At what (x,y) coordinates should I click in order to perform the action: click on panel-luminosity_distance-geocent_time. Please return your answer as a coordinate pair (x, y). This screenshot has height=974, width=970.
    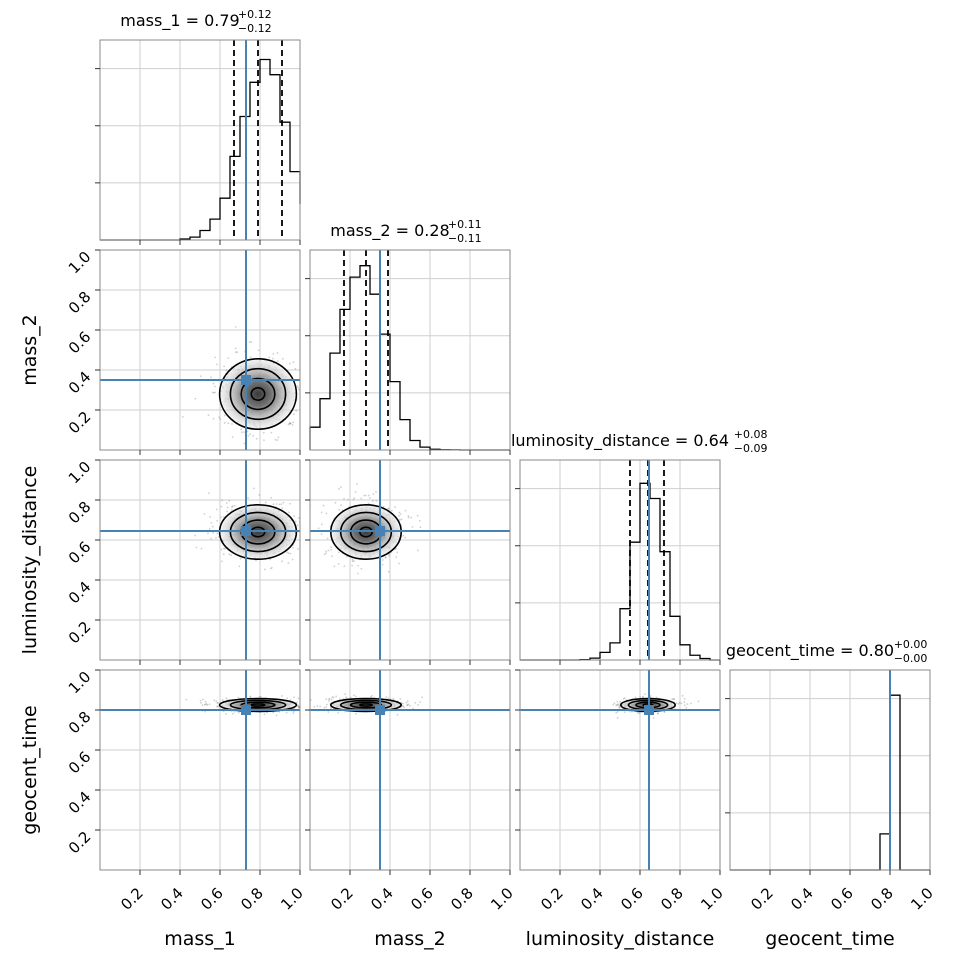
    Looking at the image, I should click on (618, 772).